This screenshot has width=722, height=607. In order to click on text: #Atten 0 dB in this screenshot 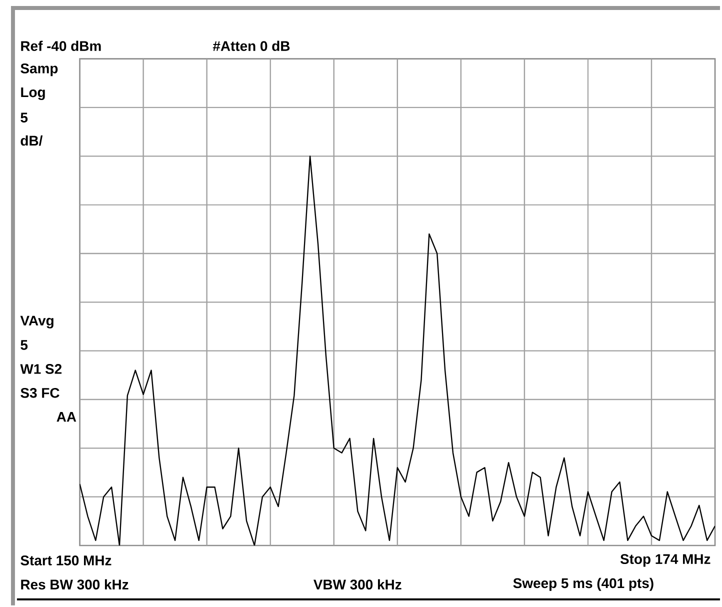, I will do `click(251, 45)`.